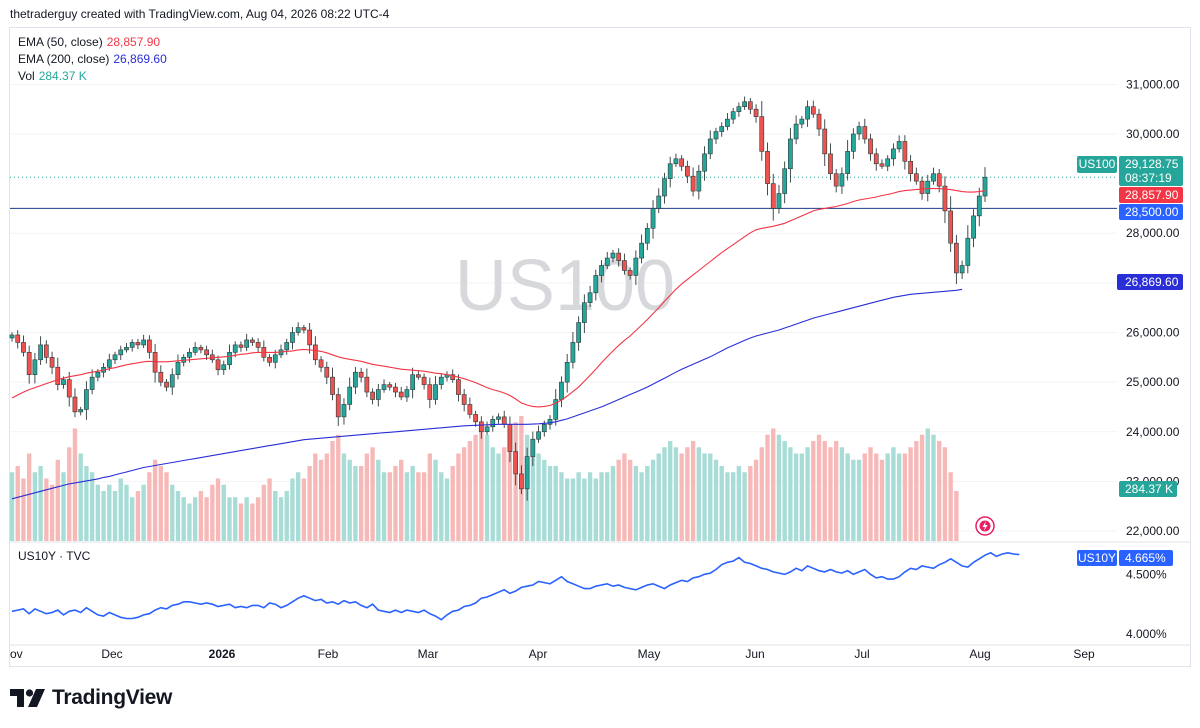 This screenshot has height=728, width=1200. I want to click on badge-last-price: 29,128.75 08:37:19, so click(1151, 171).